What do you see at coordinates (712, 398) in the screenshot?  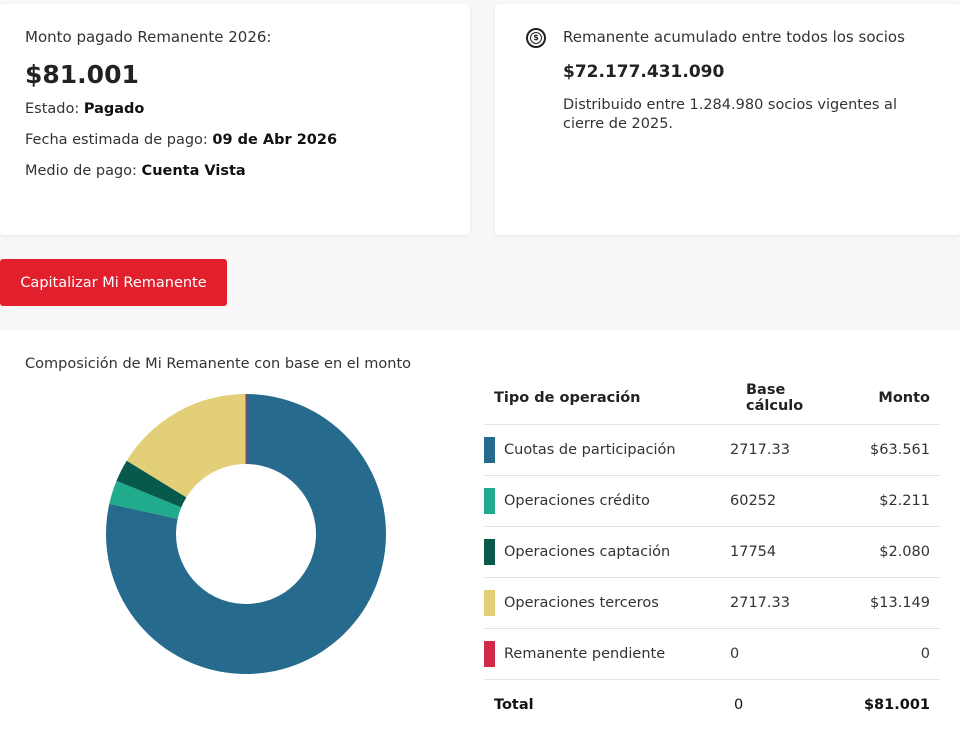 I see `table-header: Tipo de operación Base cálculo Monto` at bounding box center [712, 398].